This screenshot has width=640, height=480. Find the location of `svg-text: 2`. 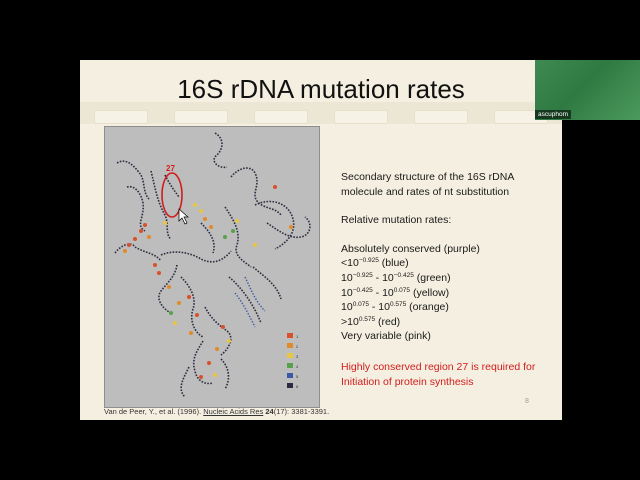

svg-text: 2 is located at coordinates (297, 346).